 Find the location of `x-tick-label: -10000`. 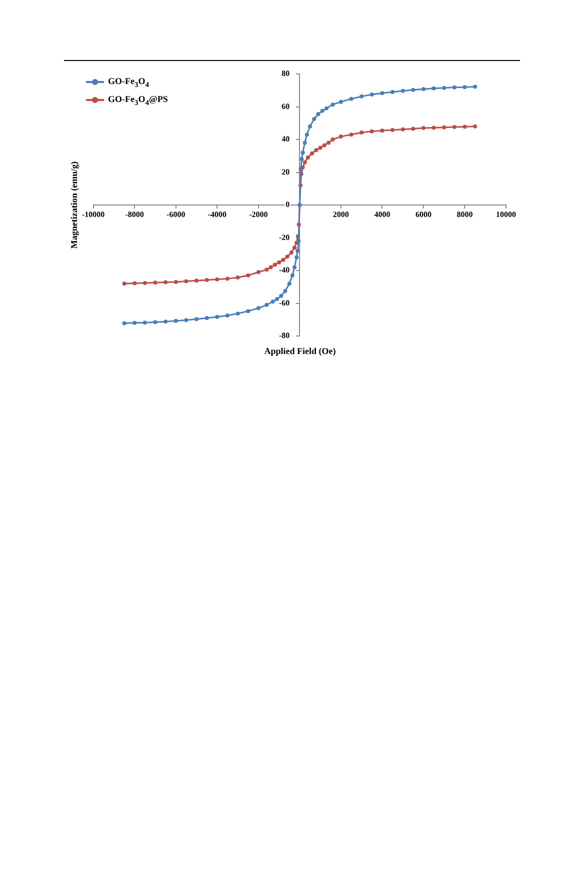

x-tick-label: -10000 is located at coordinates (93, 214).